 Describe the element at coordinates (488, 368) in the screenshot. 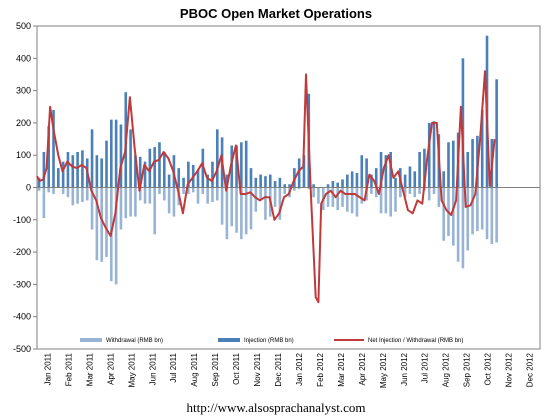

I see `x-tick-label: Oct 2012` at that location.